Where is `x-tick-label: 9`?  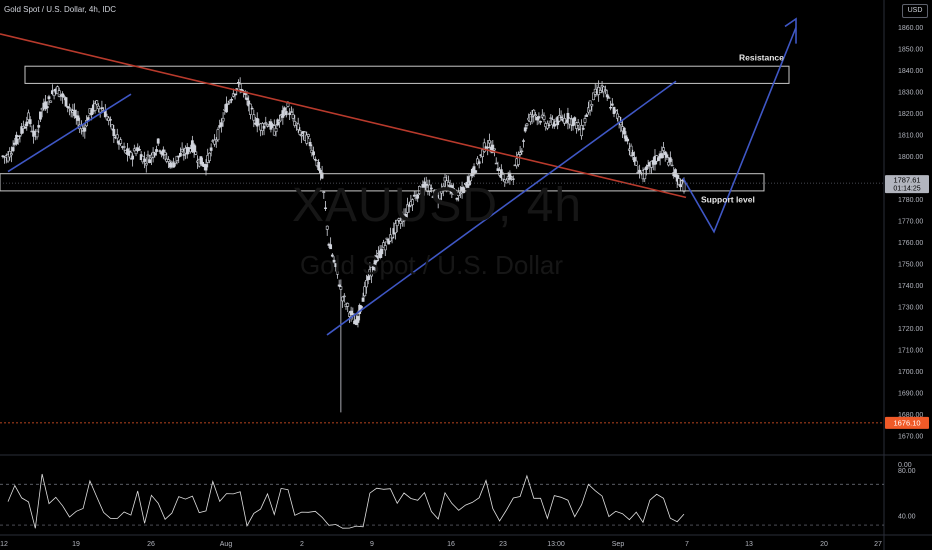
x-tick-label: 9 is located at coordinates (372, 544).